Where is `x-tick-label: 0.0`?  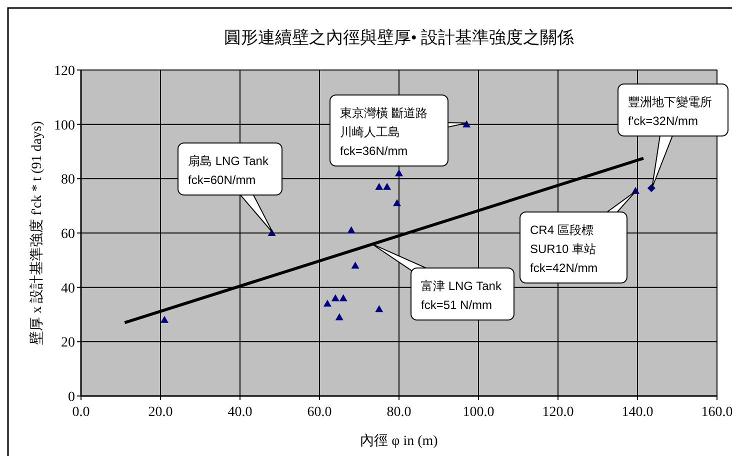
x-tick-label: 0.0 is located at coordinates (81, 412).